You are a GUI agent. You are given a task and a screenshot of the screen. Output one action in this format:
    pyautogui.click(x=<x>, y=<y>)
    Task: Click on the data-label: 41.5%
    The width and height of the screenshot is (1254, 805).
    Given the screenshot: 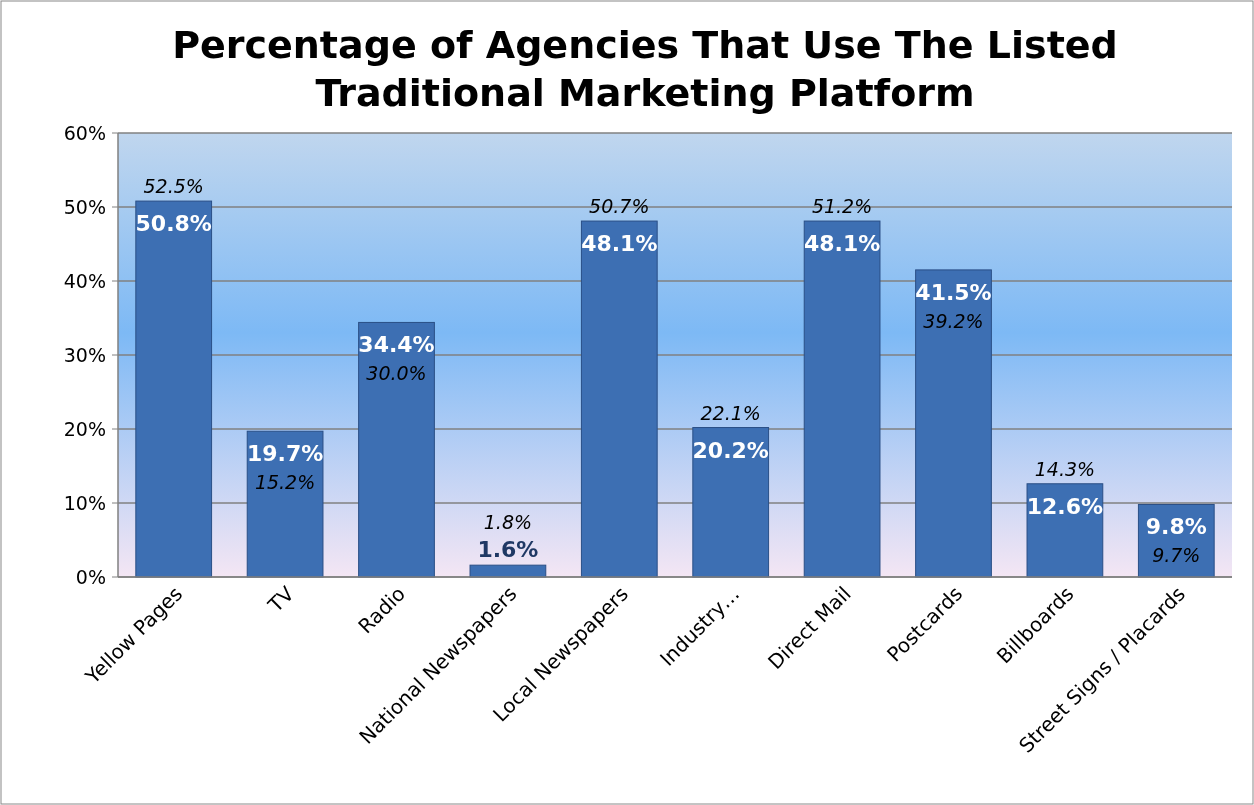 What is the action you would take?
    pyautogui.click(x=953, y=292)
    